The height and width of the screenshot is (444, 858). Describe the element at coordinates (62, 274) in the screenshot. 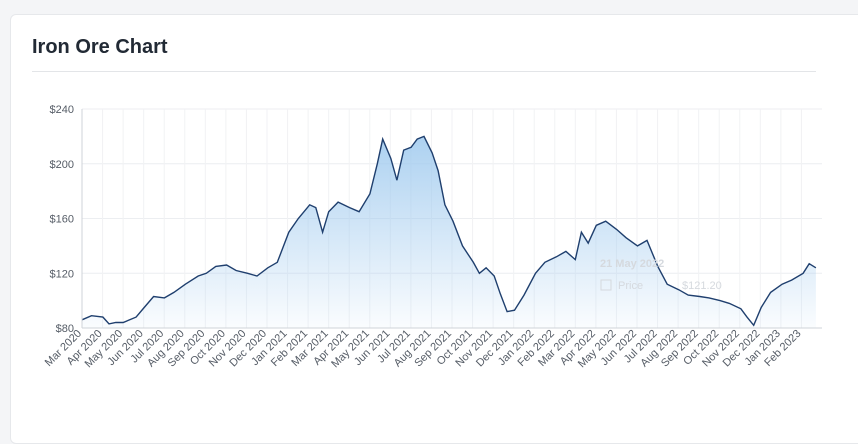

I see `y-tick-label: $120` at that location.